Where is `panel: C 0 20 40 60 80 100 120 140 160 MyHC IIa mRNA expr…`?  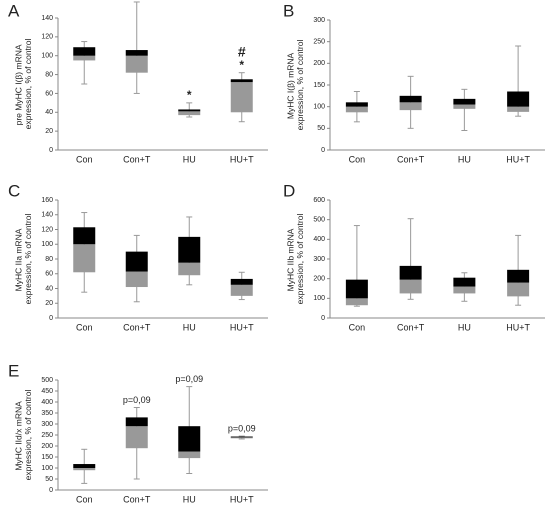
panel: C 0 20 40 60 80 100 120 140 160 MyHC IIa mRNA expr… is located at coordinates (138, 256).